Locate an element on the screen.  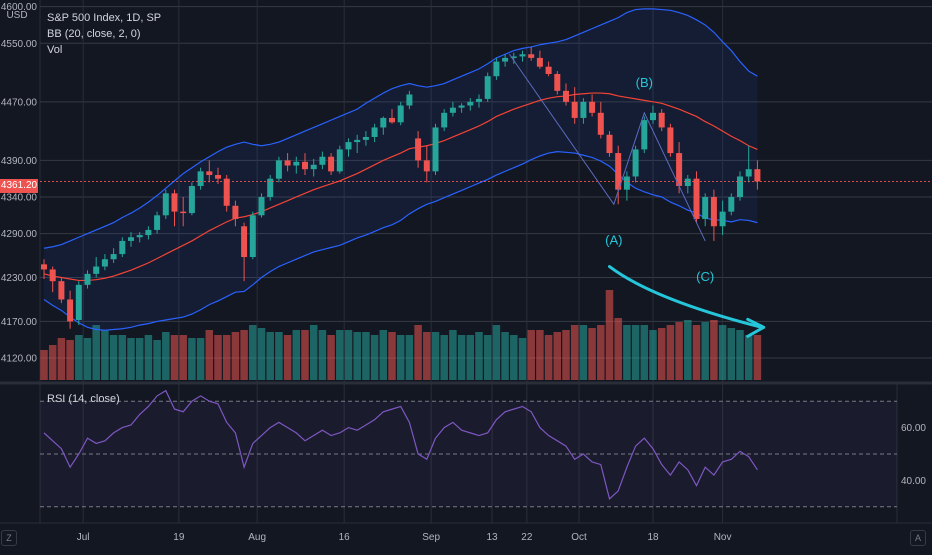
timezone-button: Z is located at coordinates (9, 538).